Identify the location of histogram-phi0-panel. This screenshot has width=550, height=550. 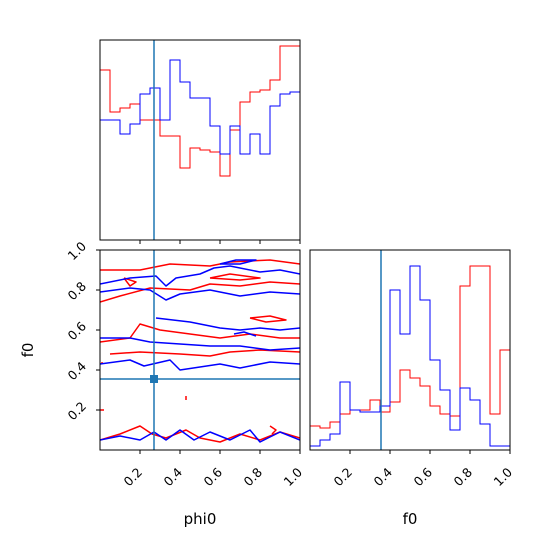
(200, 141).